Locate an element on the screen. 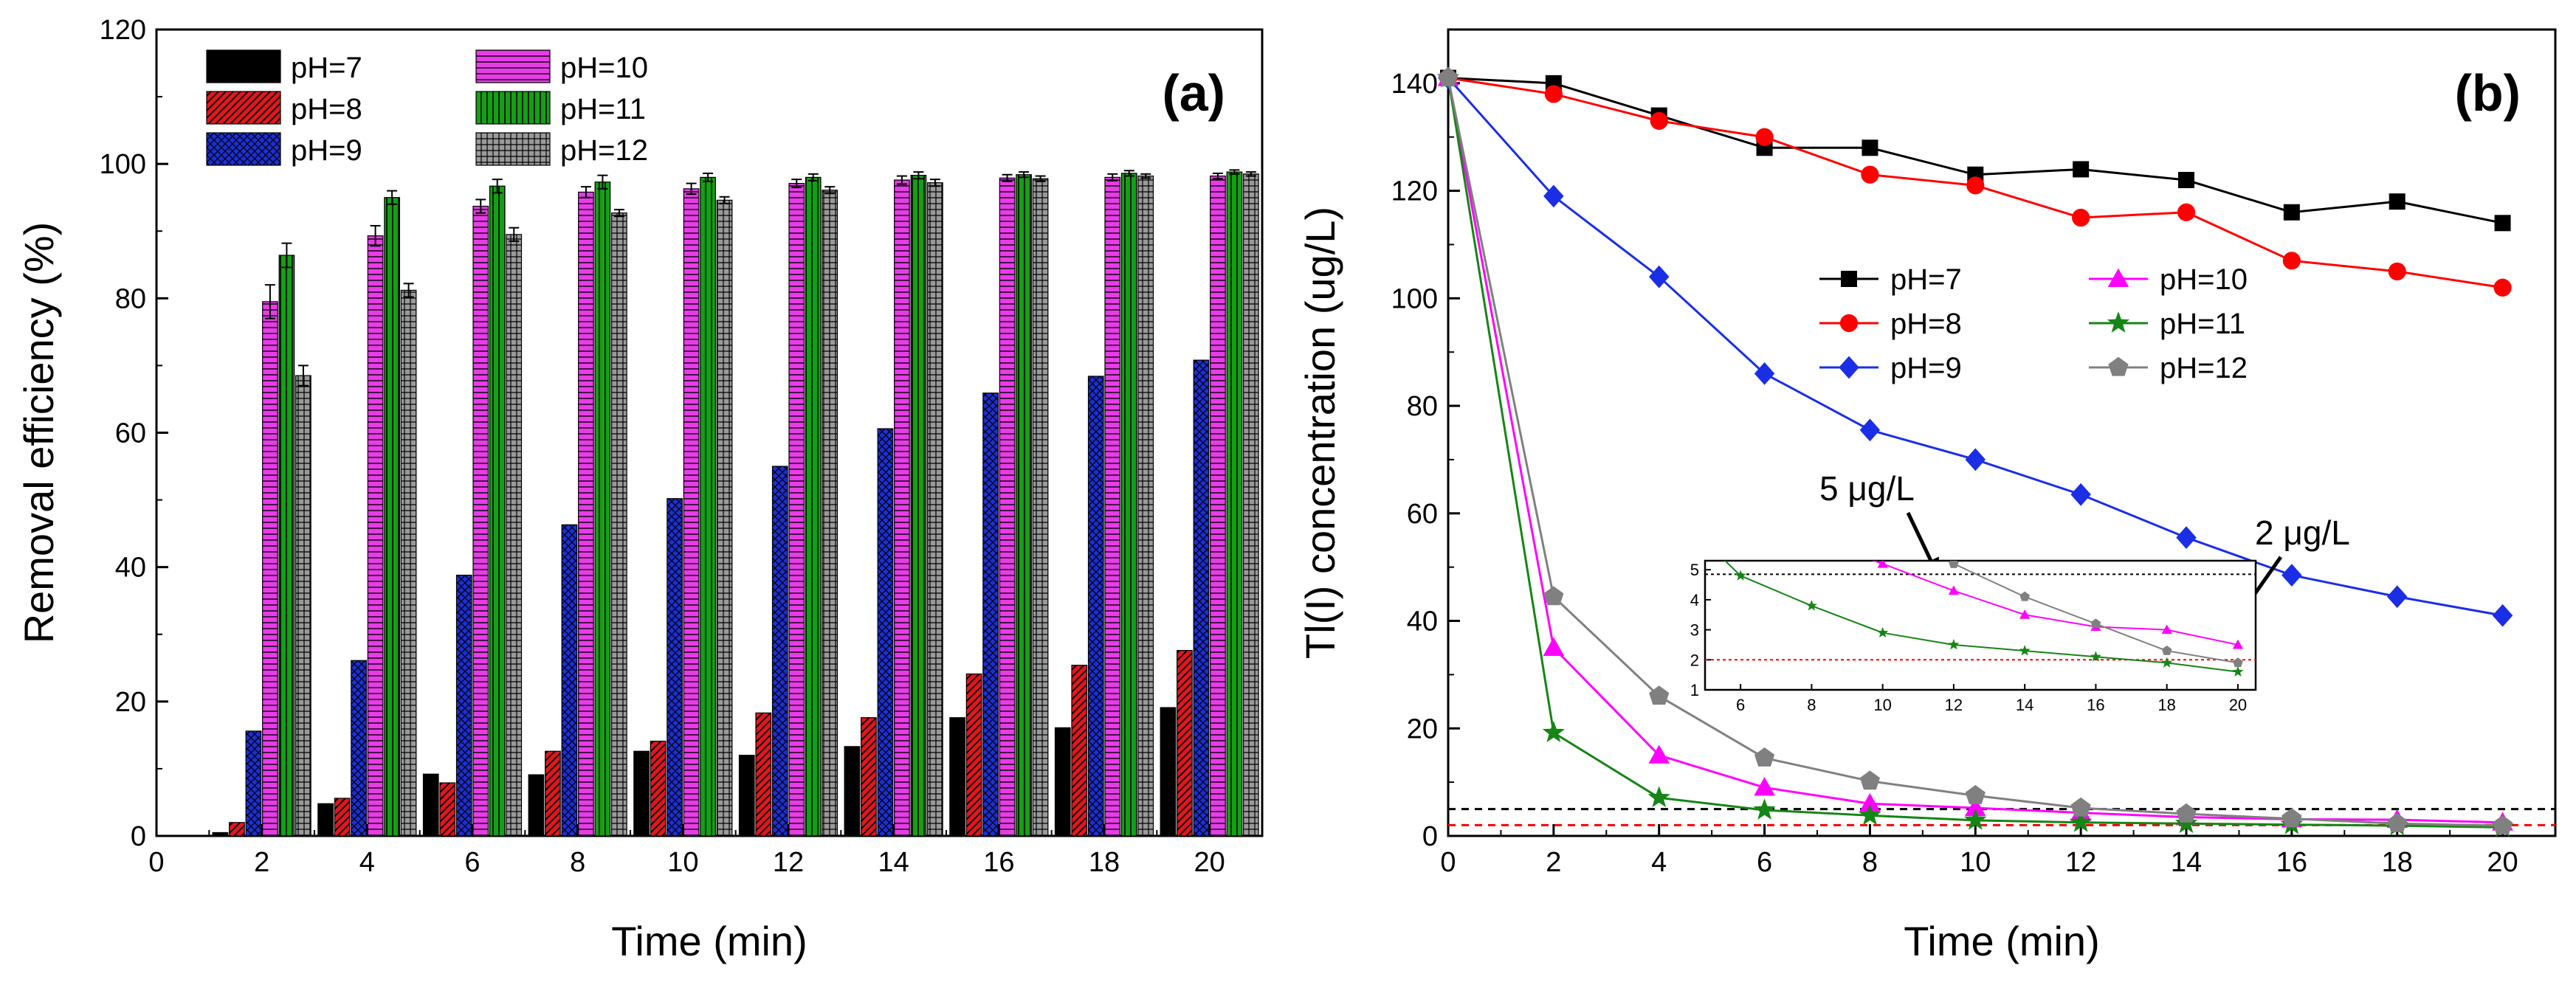  legend-label: pH=10 is located at coordinates (2204, 279).